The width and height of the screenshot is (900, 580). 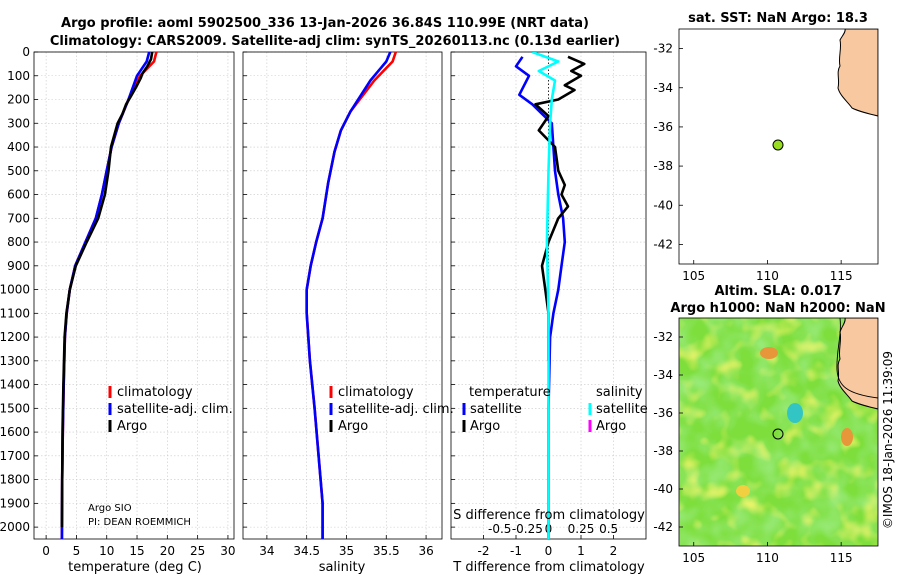 I want to click on s-tick-label: -0.5, so click(x=499, y=529).